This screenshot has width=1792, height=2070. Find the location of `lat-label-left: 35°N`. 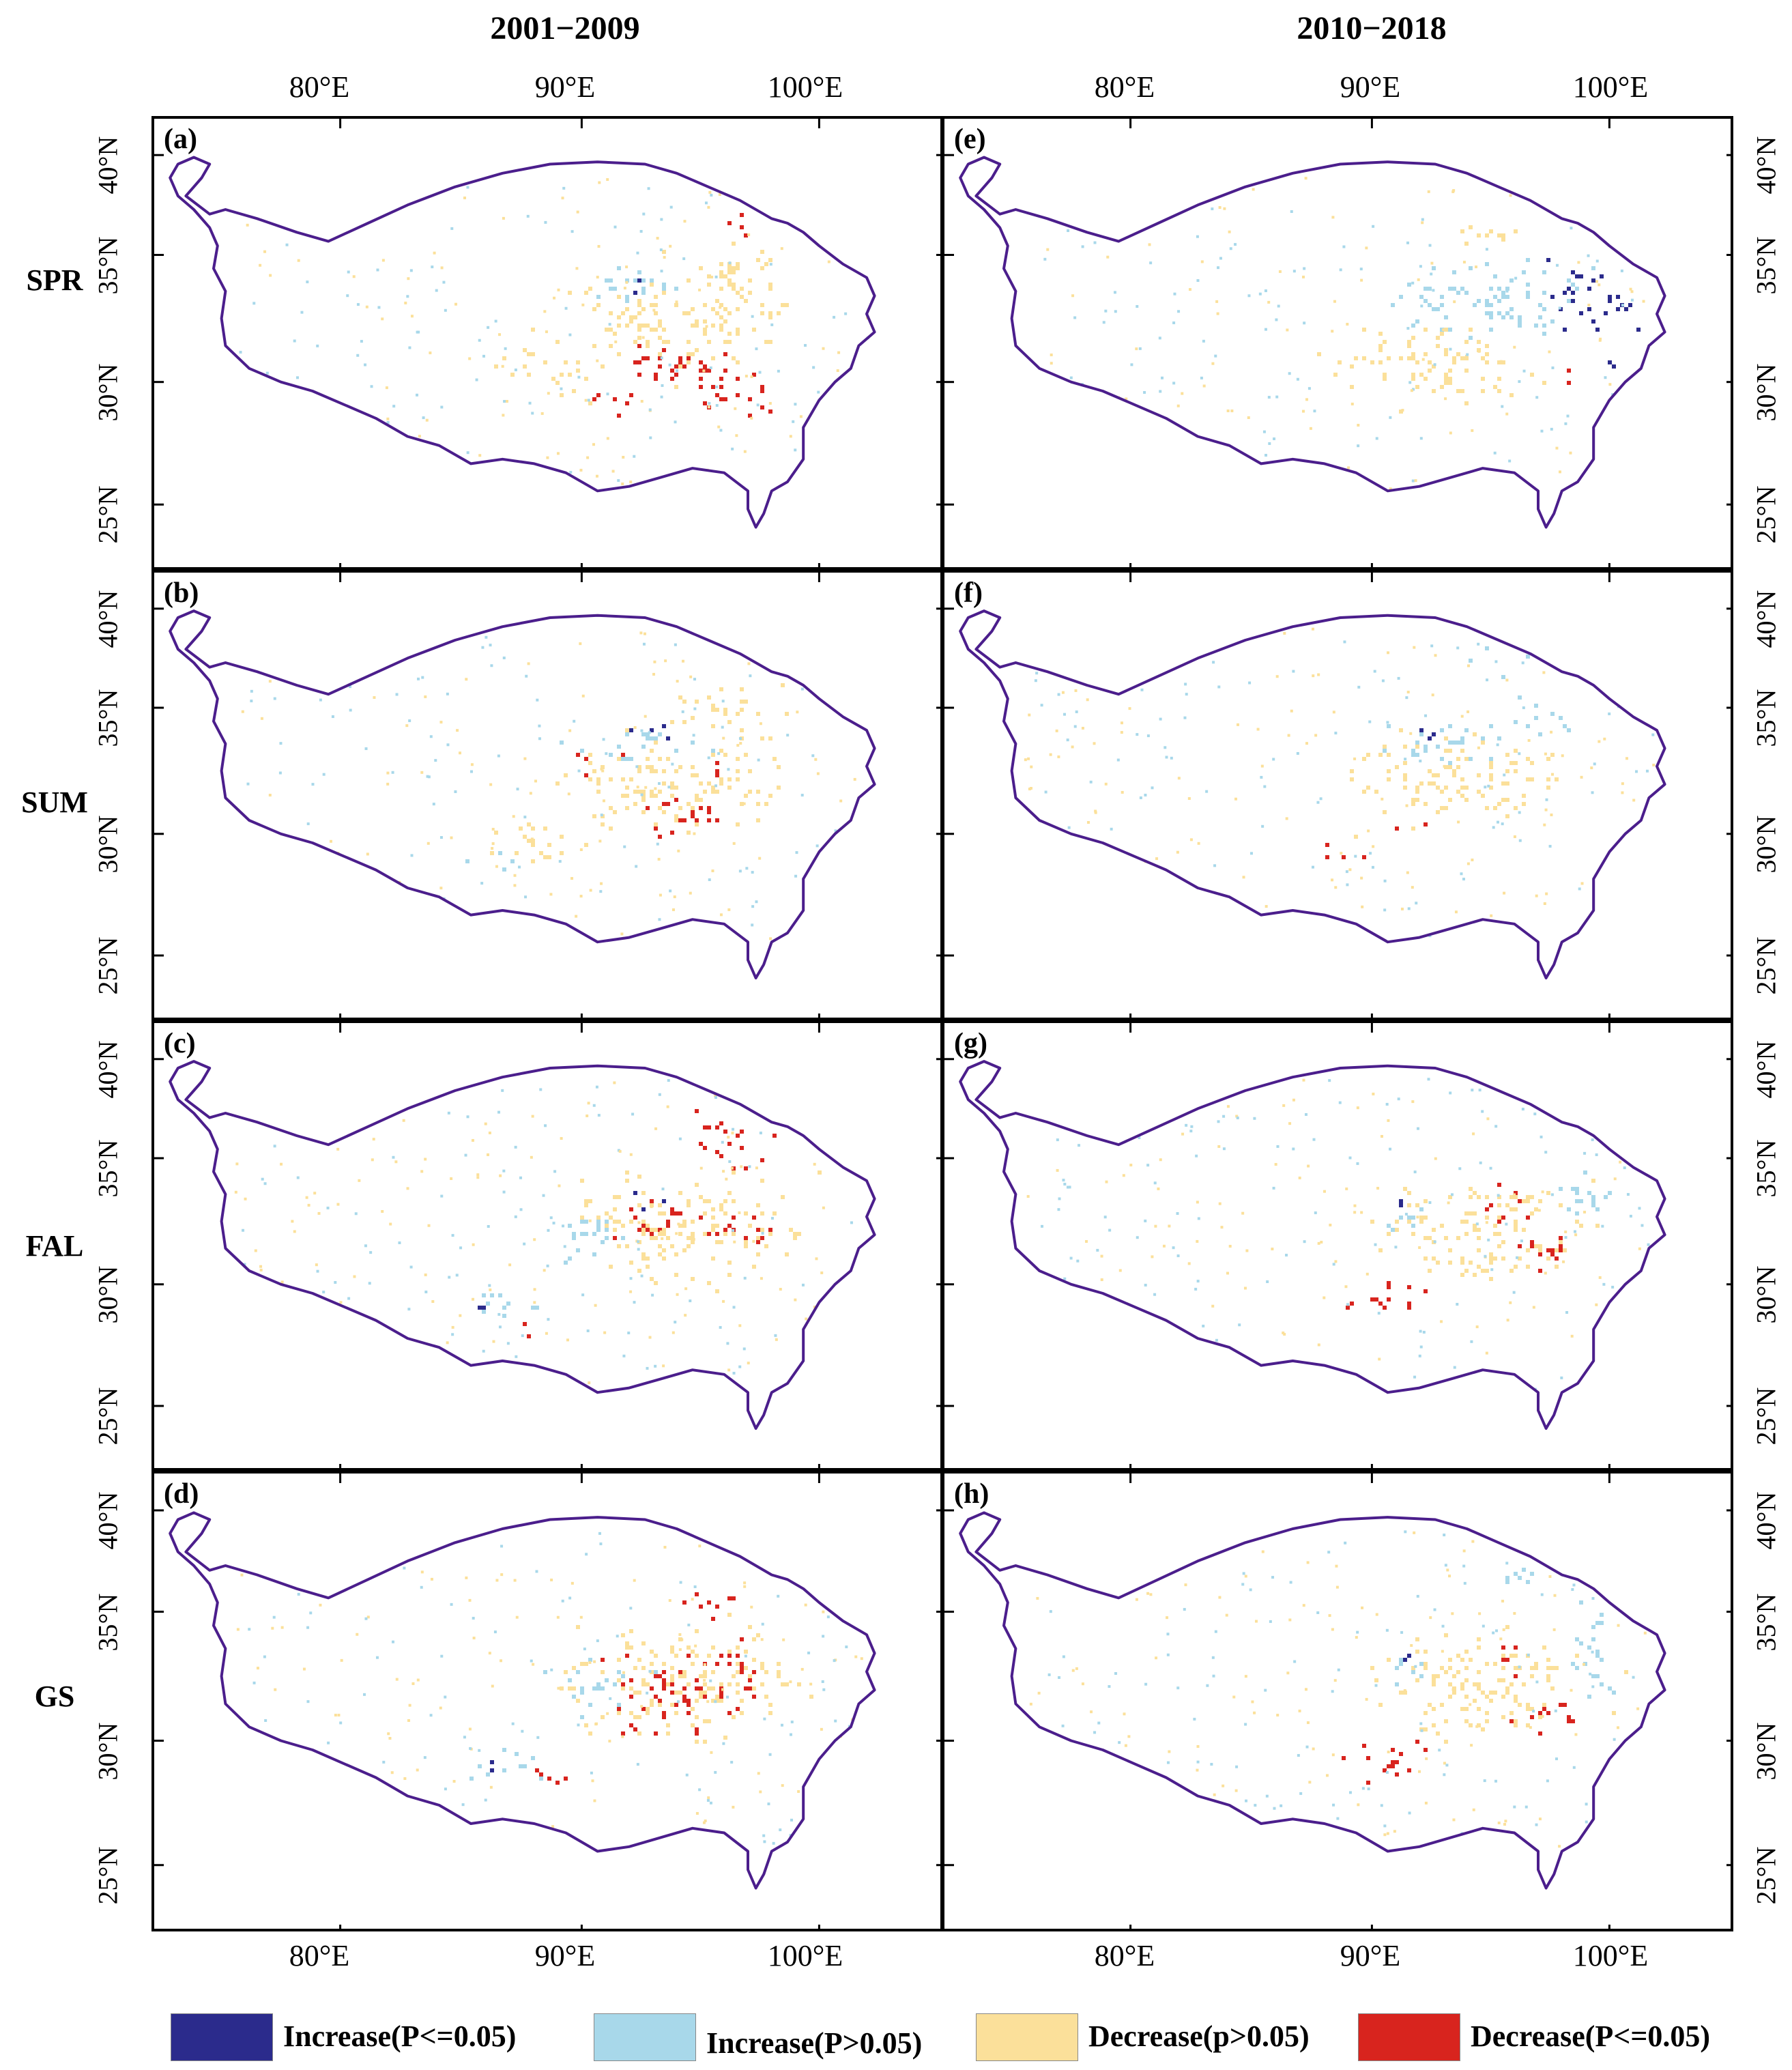

lat-label-left: 35°N is located at coordinates (108, 1168).